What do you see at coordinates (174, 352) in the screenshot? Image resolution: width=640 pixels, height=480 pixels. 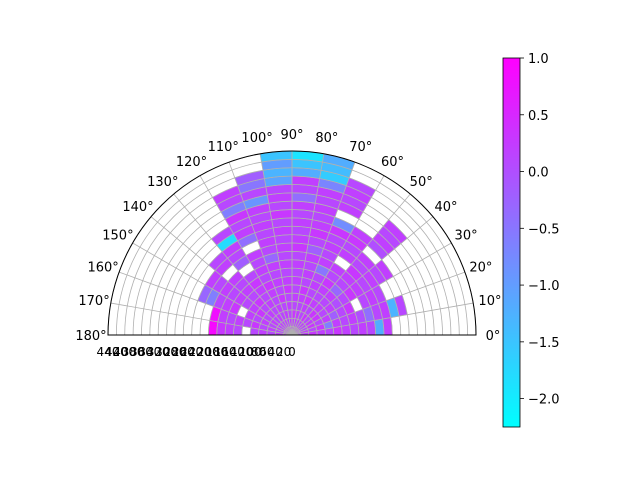 I see `r-tick-label: 280` at bounding box center [174, 352].